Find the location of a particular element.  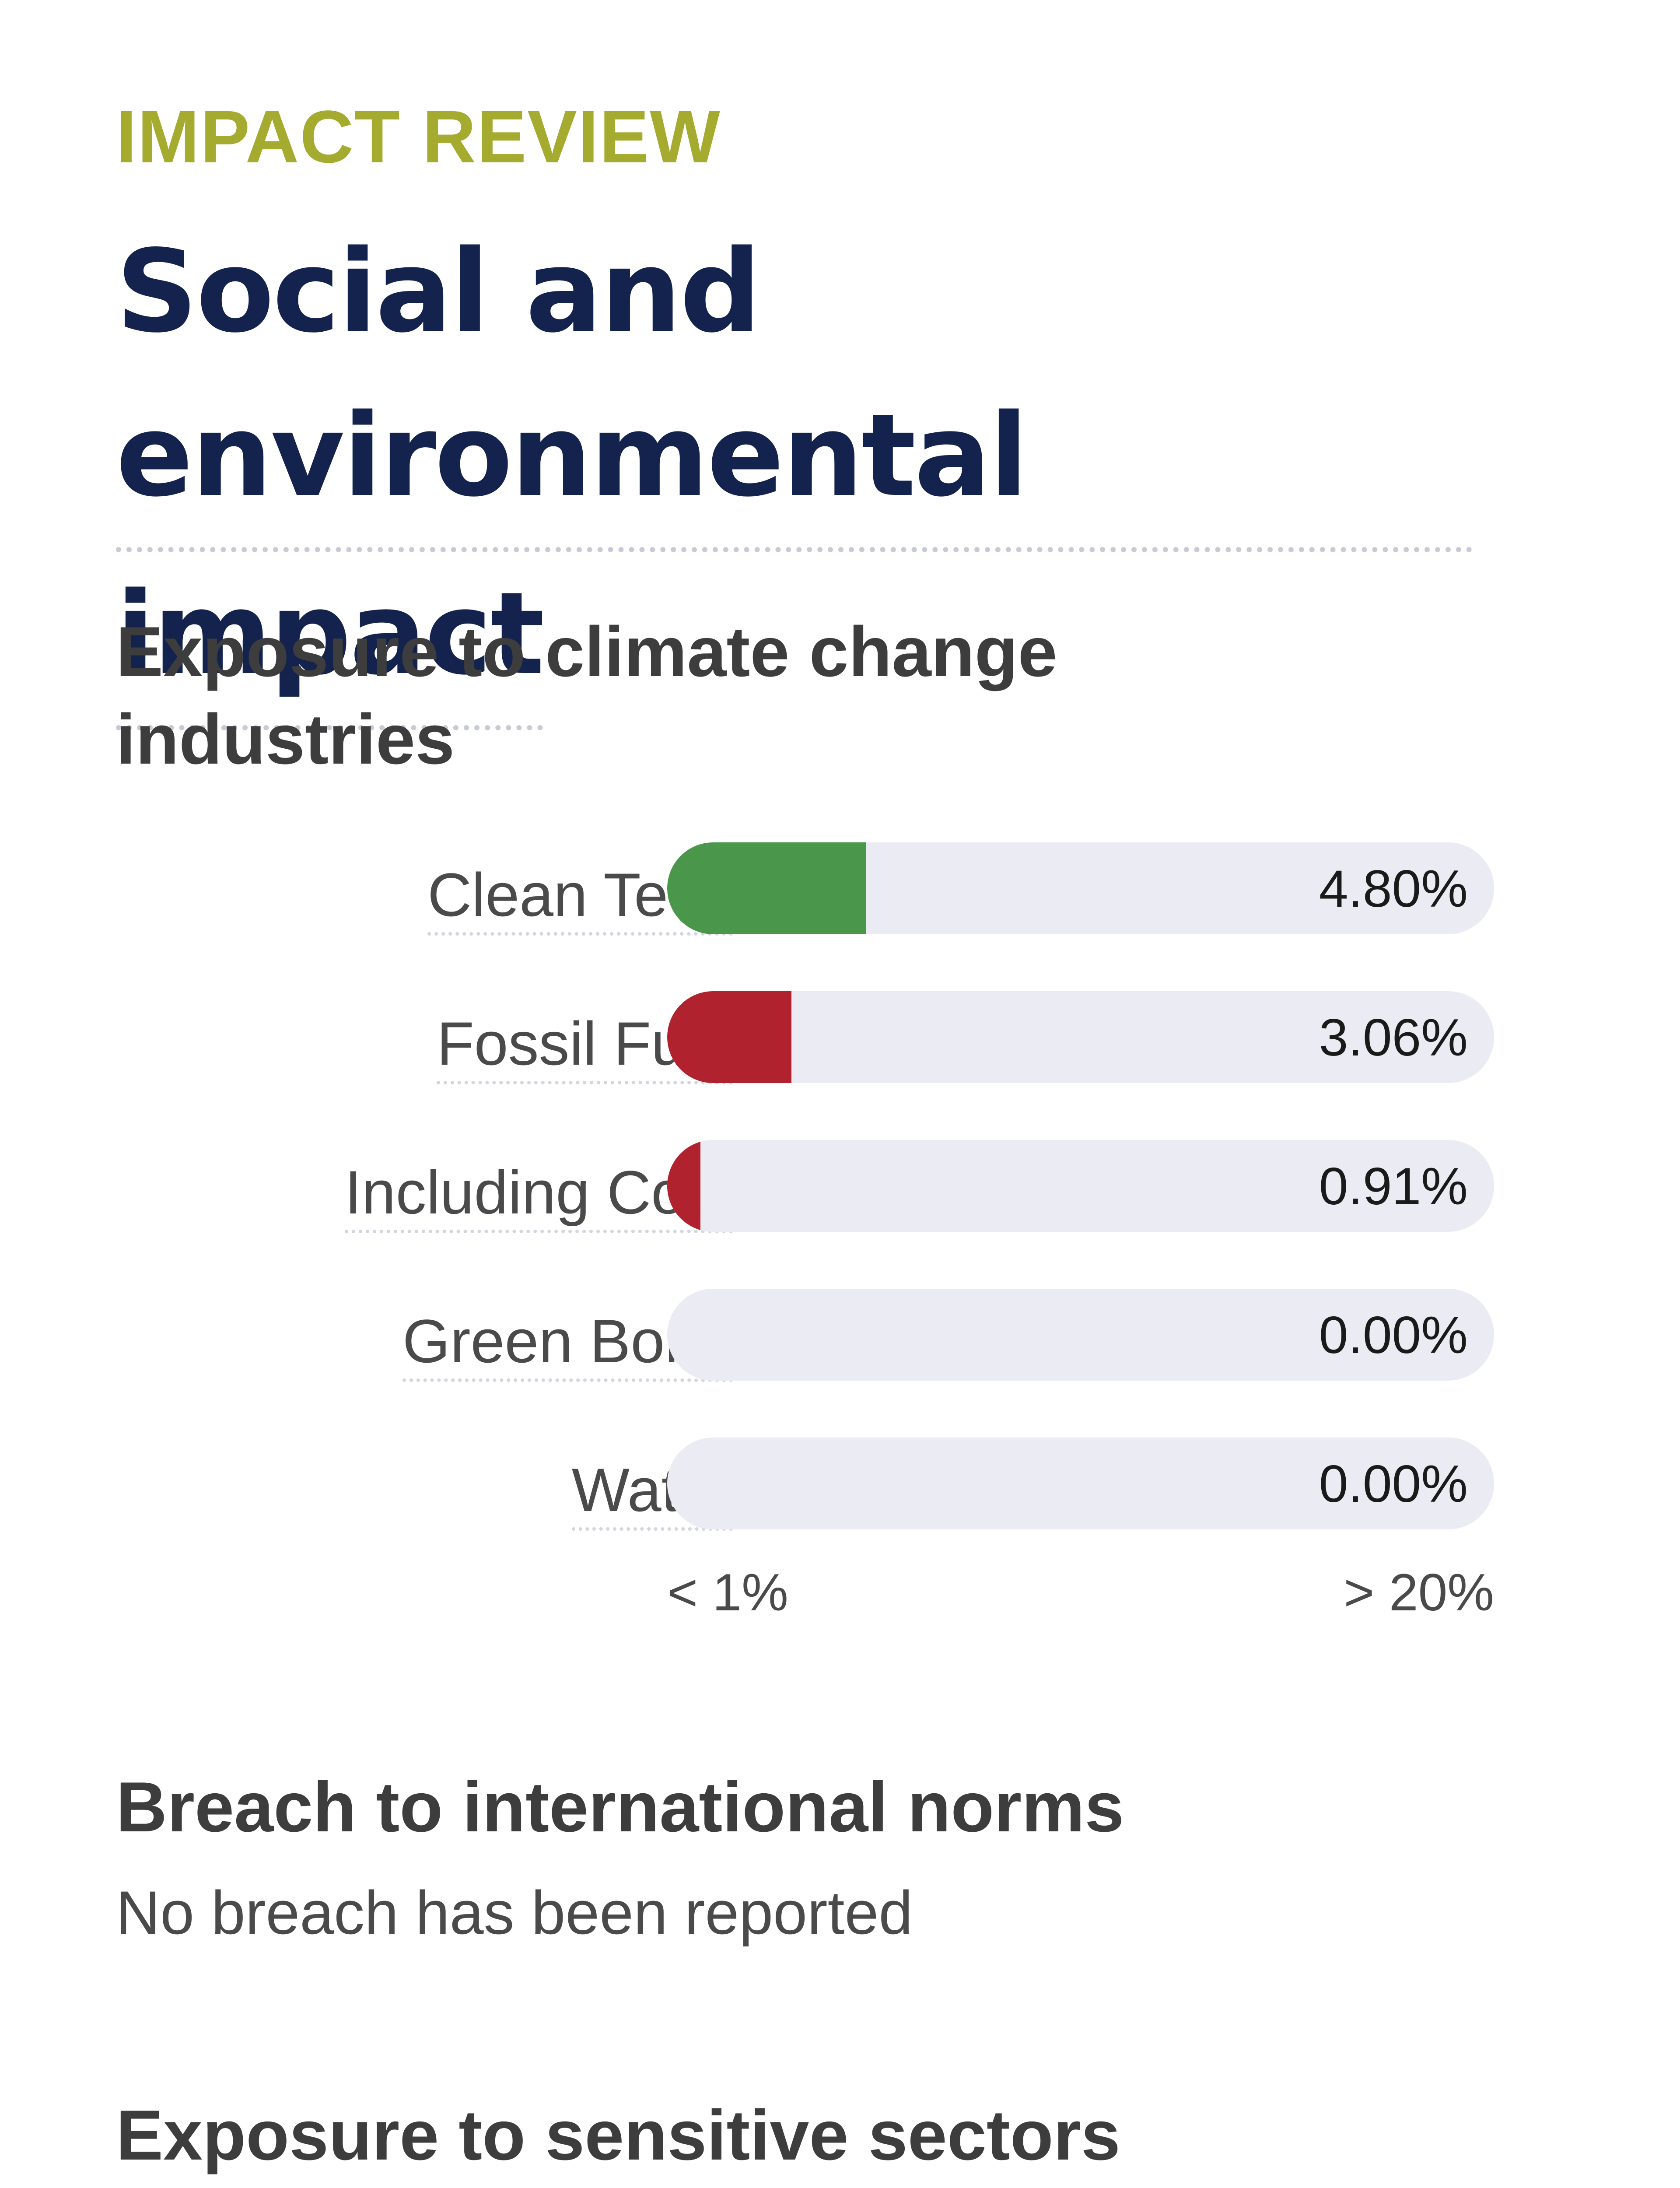

bar-value: 0.91% is located at coordinates (1393, 1186).